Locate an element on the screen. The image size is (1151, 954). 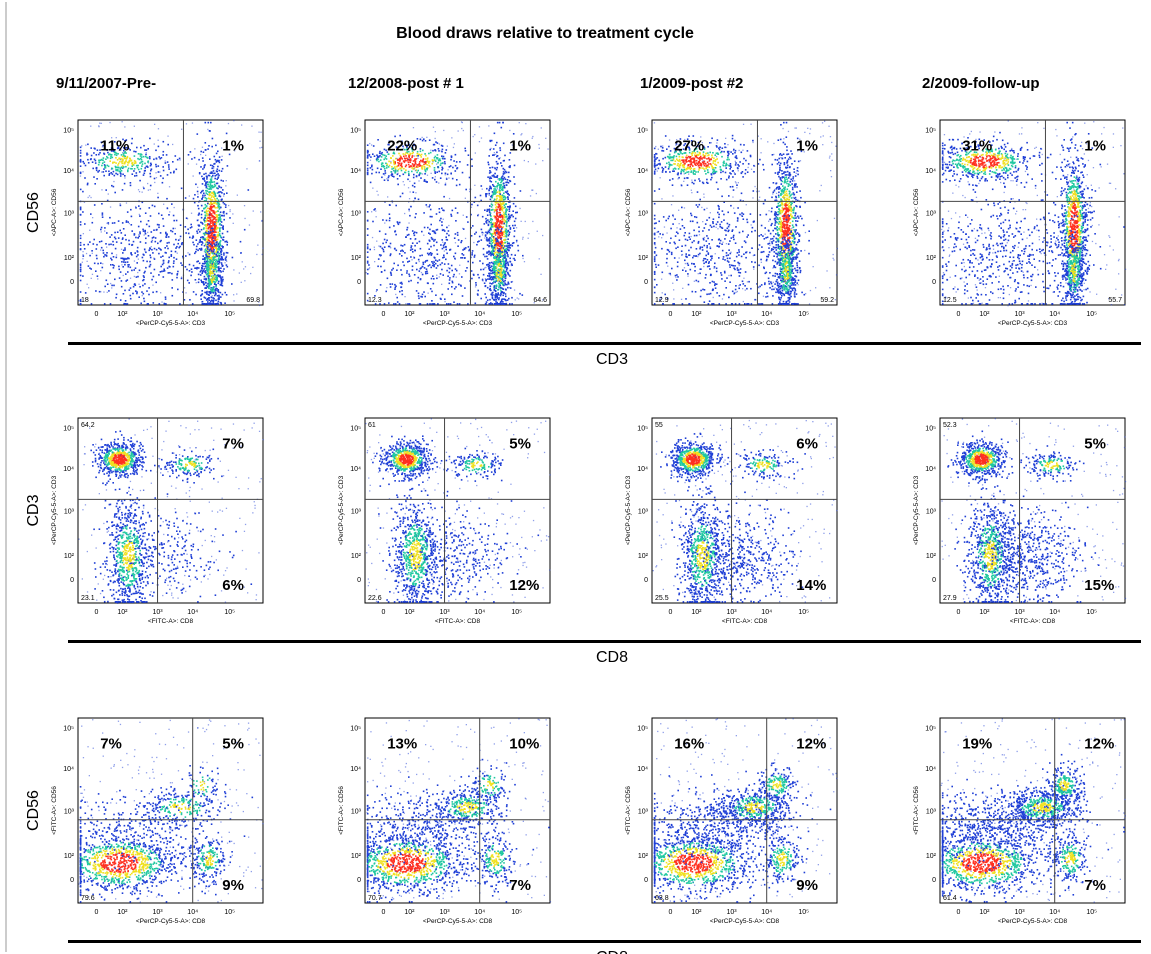
x-axis-label: <PerCP-Cy5-5-A>: CD3 is located at coordinates (458, 323).